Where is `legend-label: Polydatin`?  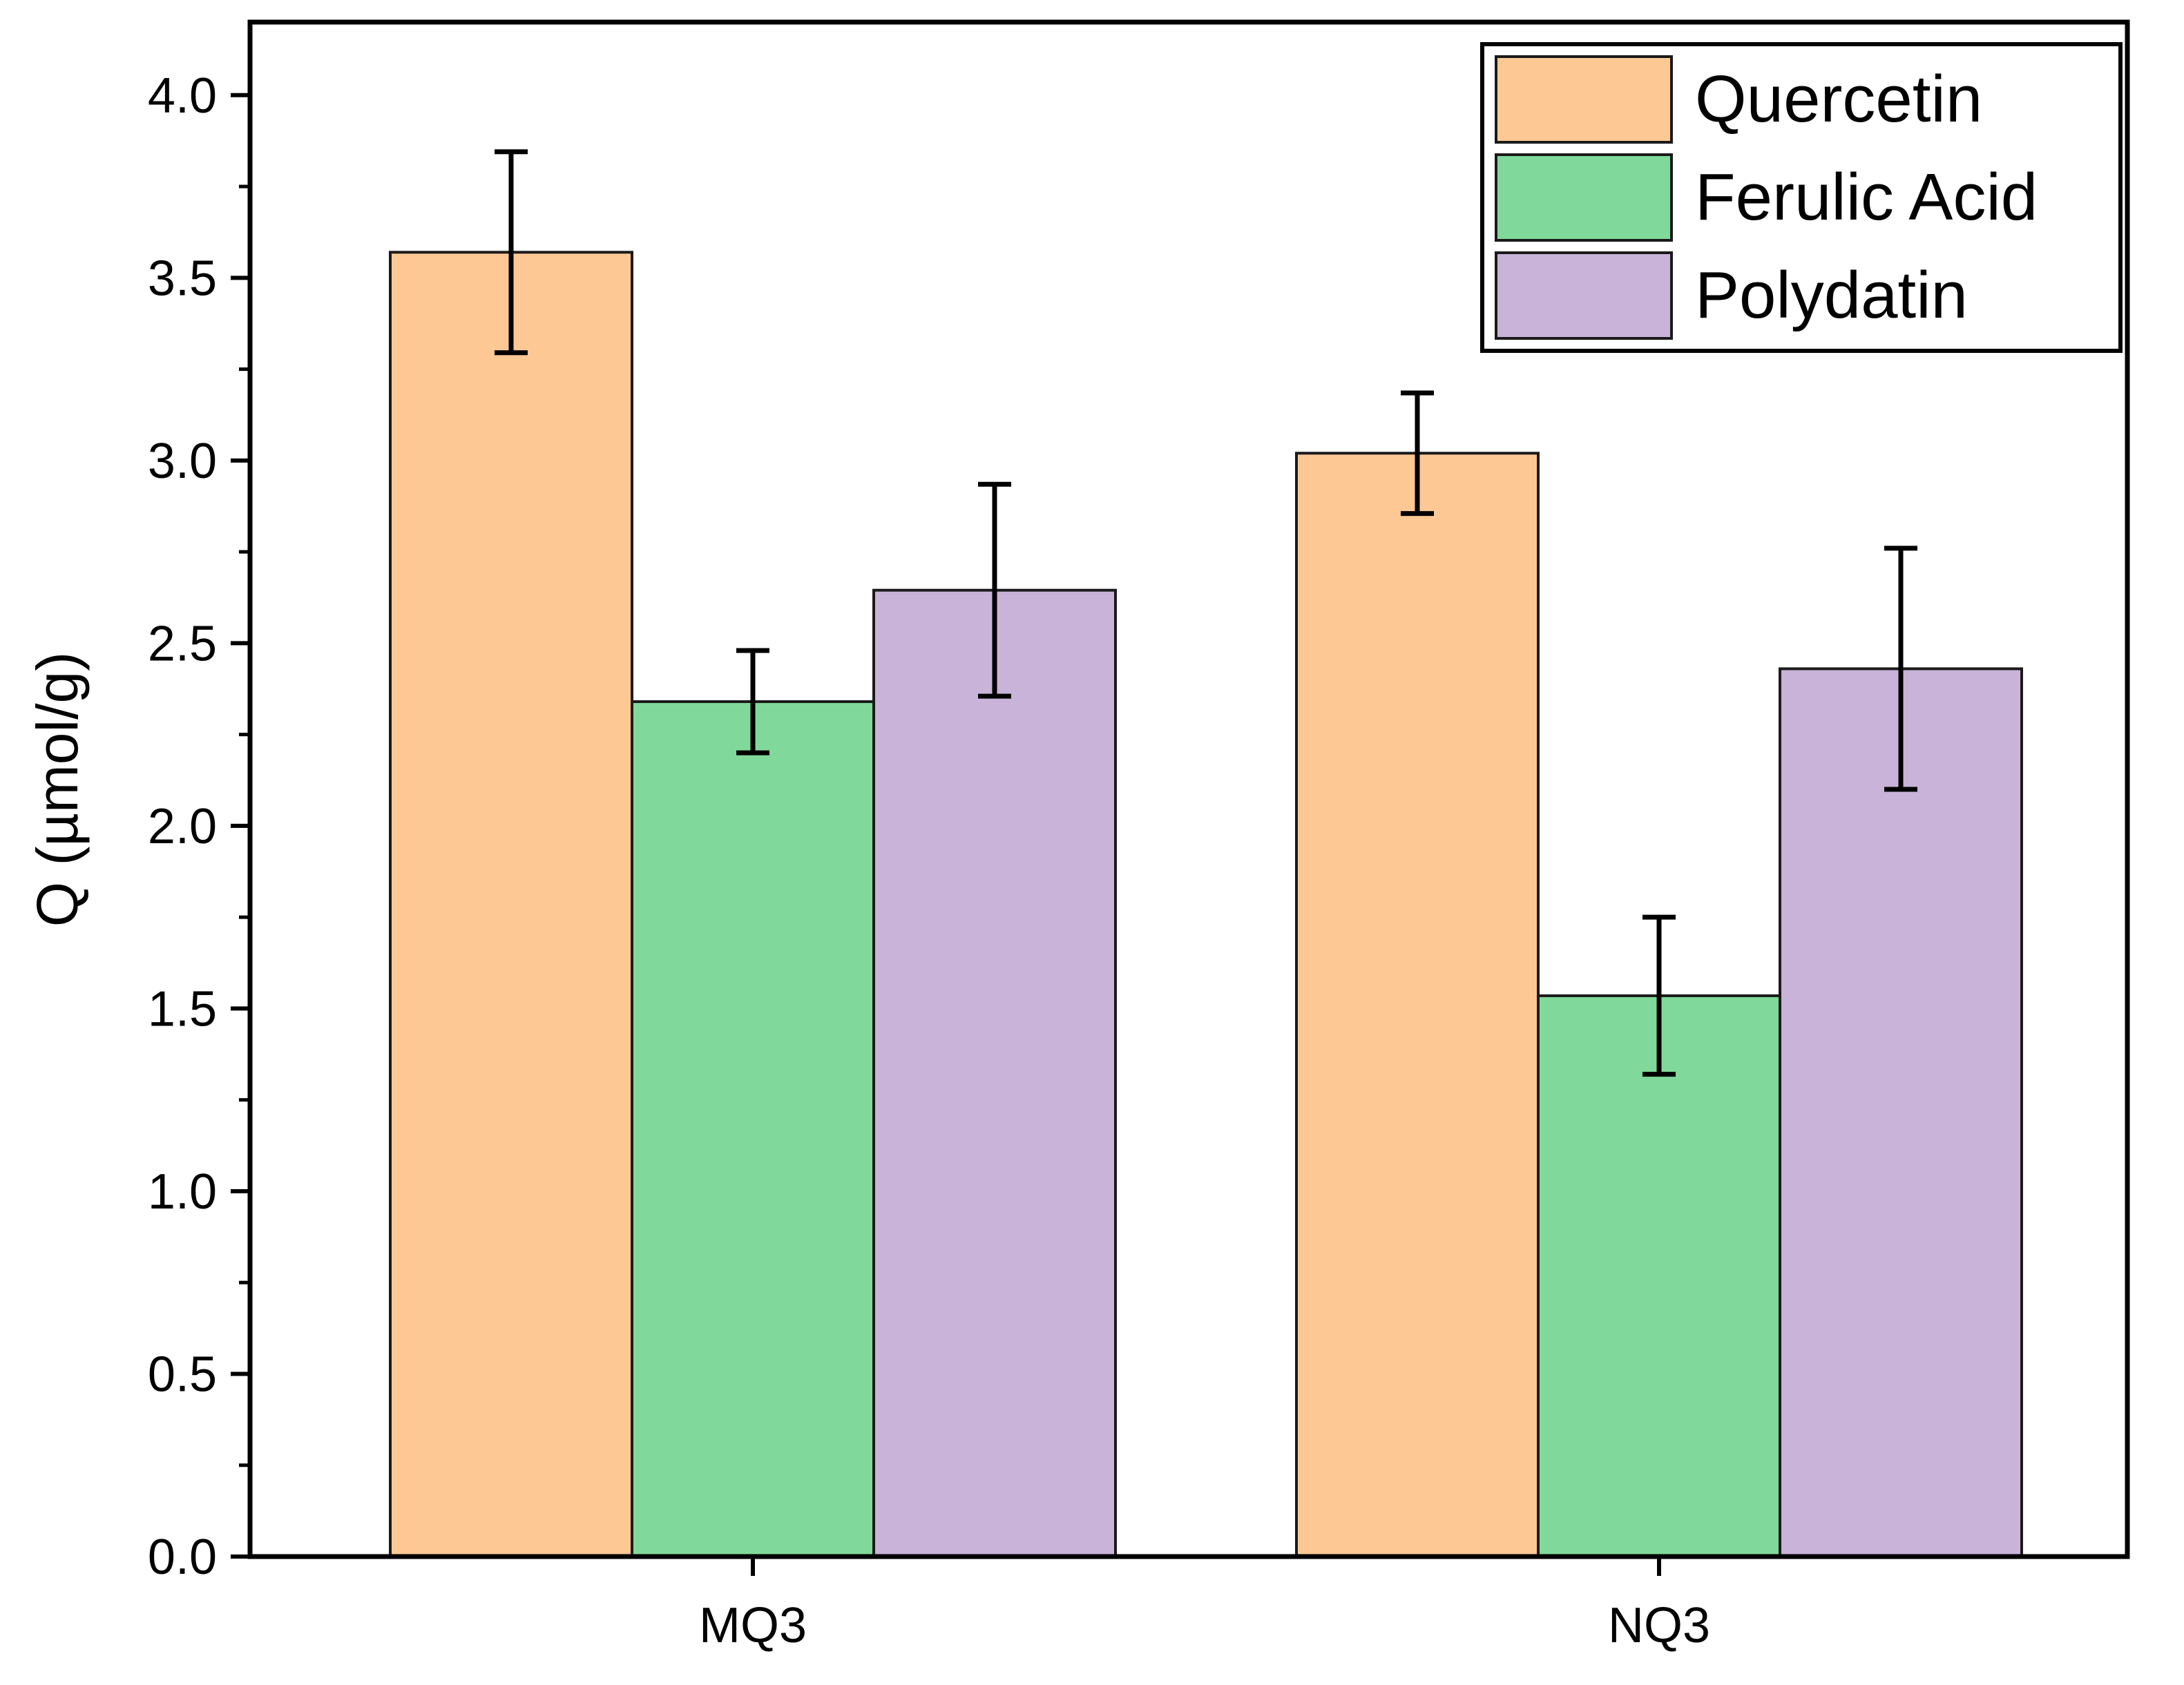 legend-label: Polydatin is located at coordinates (1831, 295).